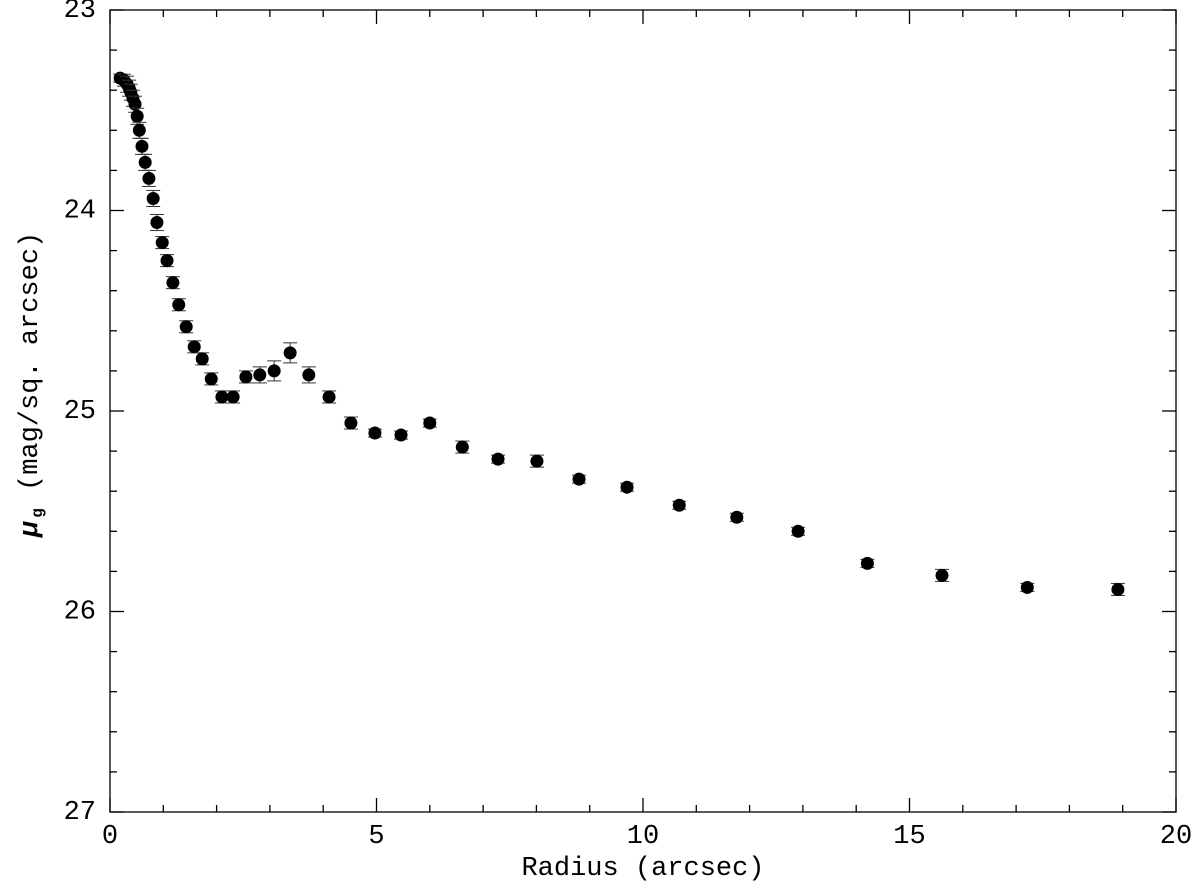  I want to click on y-label-symbol: μ, so click(31, 529).